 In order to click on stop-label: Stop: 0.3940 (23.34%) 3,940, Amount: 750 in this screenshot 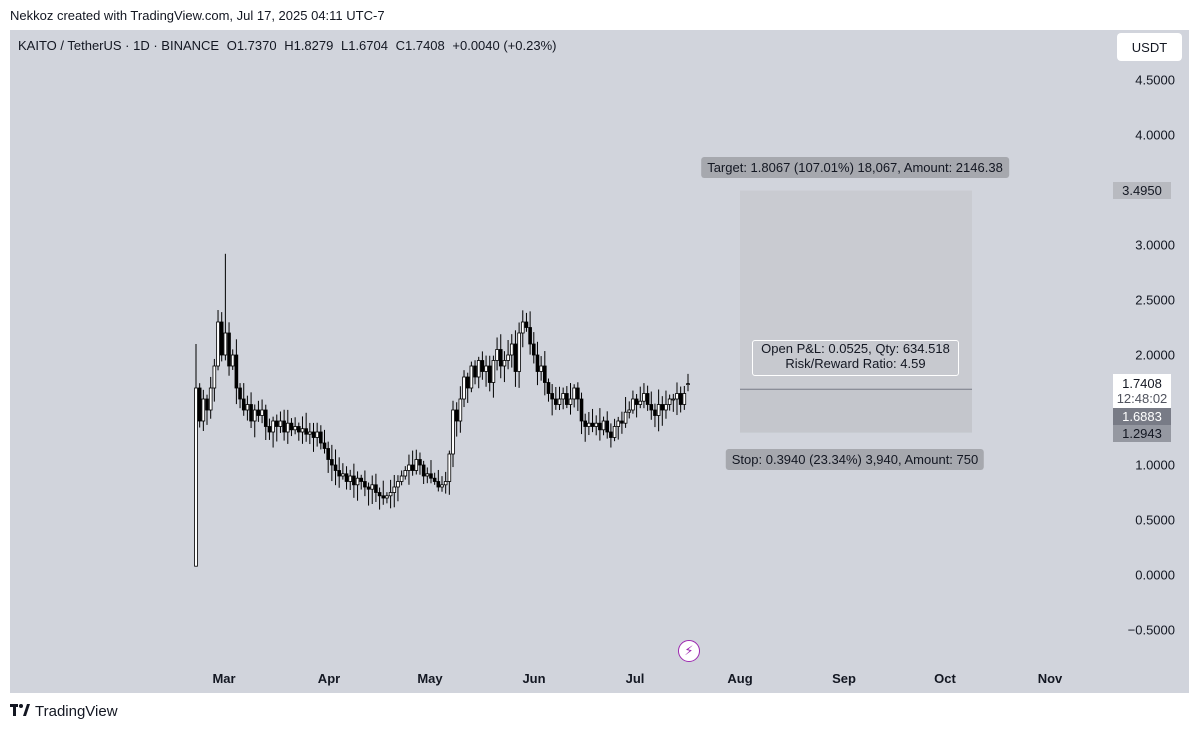, I will do `click(855, 459)`.